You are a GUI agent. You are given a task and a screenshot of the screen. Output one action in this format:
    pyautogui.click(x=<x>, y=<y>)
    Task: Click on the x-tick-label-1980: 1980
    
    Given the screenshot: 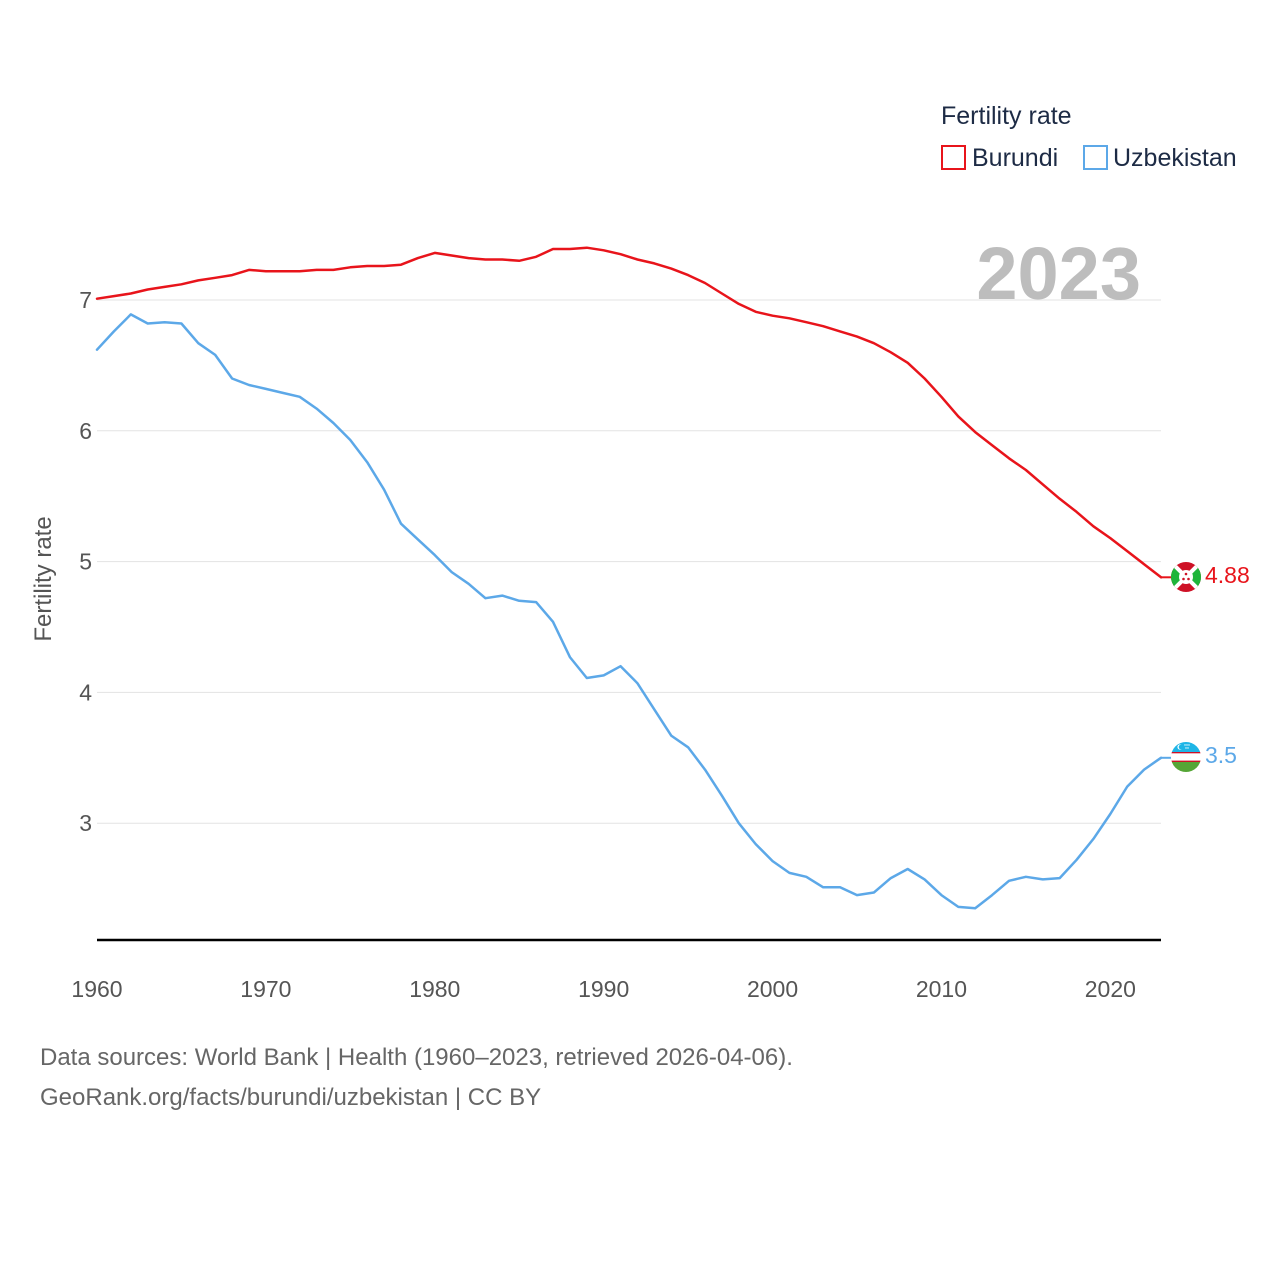 What is the action you would take?
    pyautogui.click(x=434, y=989)
    